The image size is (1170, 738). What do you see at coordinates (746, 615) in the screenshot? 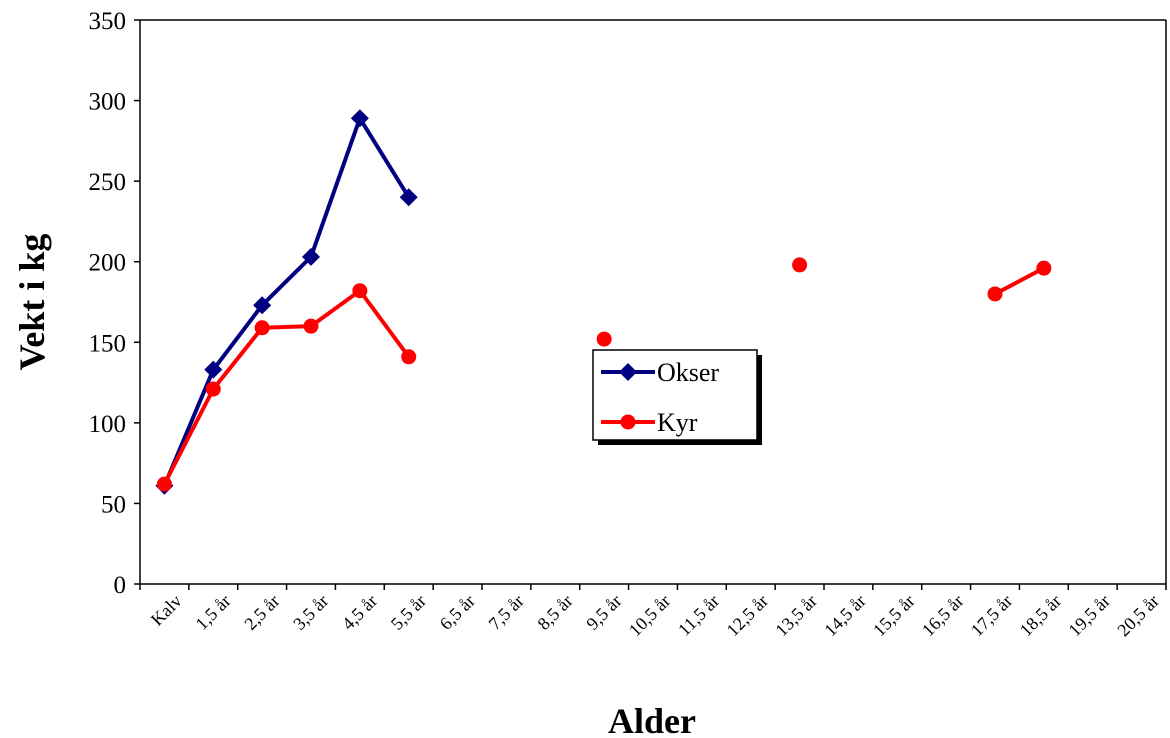
I see `x-tick-label: 12,5 år` at bounding box center [746, 615].